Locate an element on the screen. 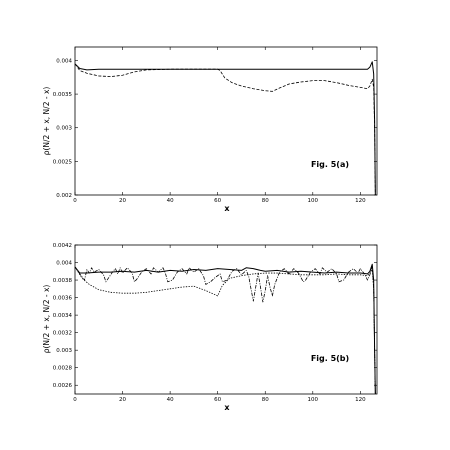  y-tick-label: 0.0025 is located at coordinates (63, 162).